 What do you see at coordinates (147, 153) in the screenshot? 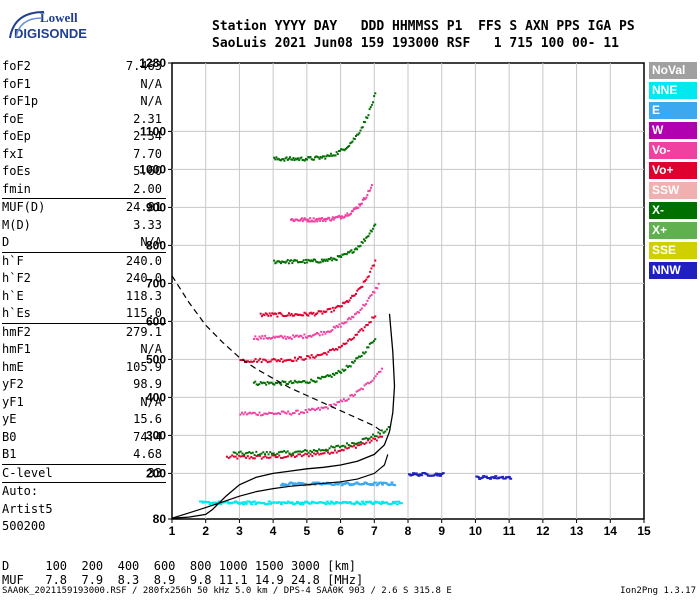
I see `param-value: 7.70` at bounding box center [147, 153].